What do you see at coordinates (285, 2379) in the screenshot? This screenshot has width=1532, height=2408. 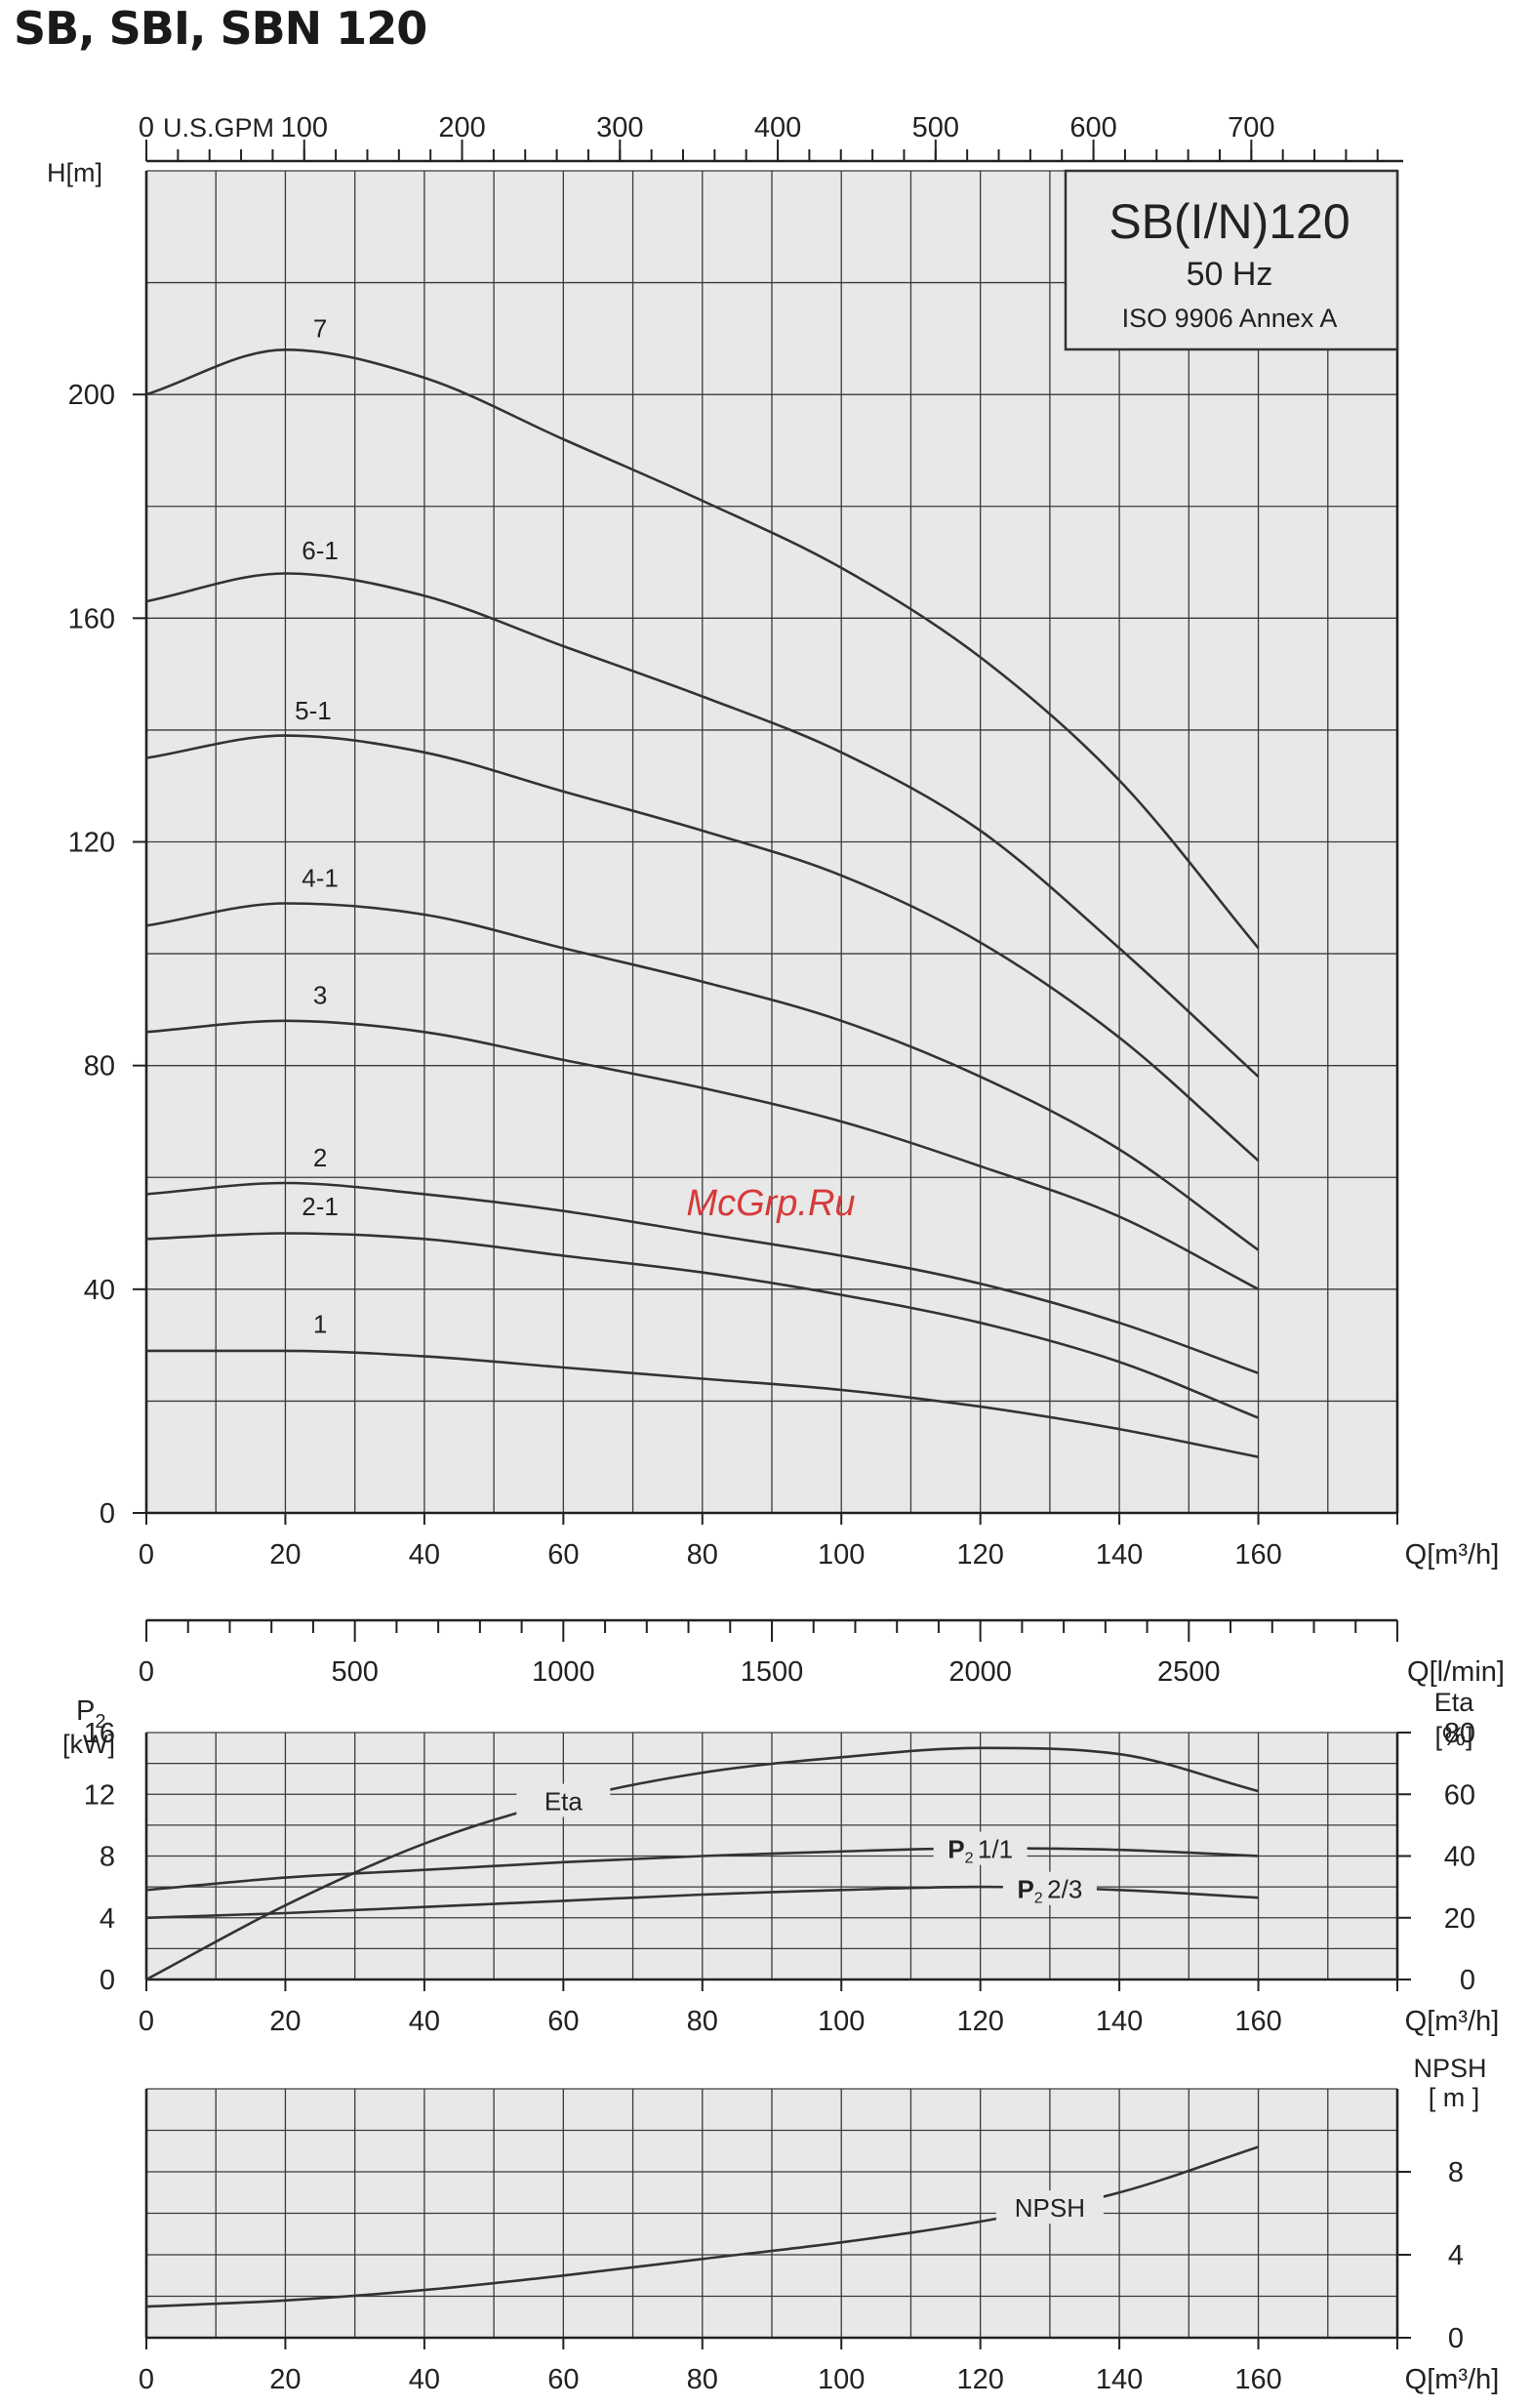 I see `npsh-x-tick-label: 20` at bounding box center [285, 2379].